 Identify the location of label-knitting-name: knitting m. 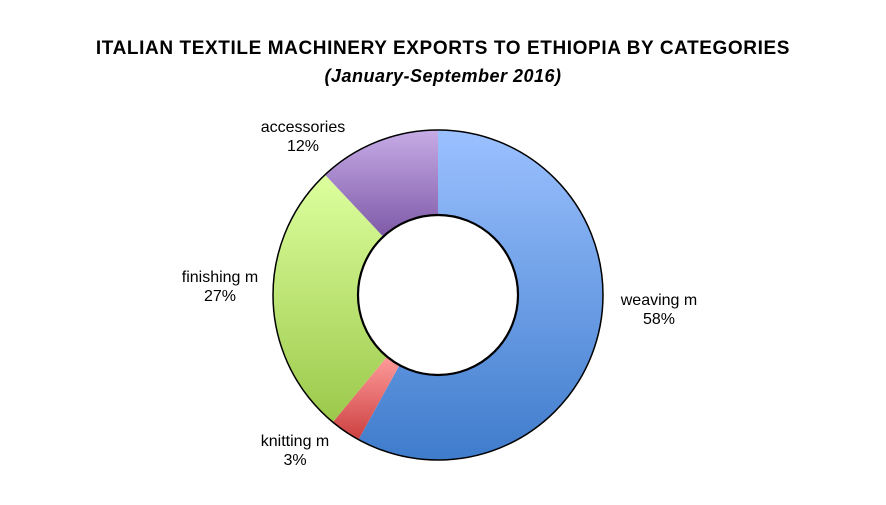
(295, 441).